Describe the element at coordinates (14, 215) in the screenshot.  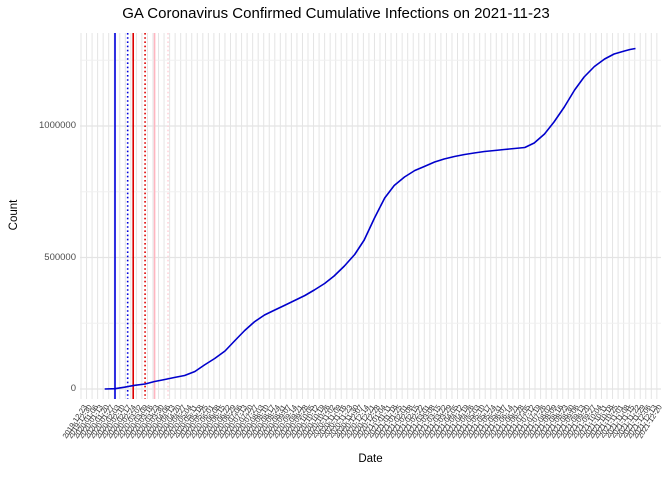
I see `y-axis-title: Count` at that location.